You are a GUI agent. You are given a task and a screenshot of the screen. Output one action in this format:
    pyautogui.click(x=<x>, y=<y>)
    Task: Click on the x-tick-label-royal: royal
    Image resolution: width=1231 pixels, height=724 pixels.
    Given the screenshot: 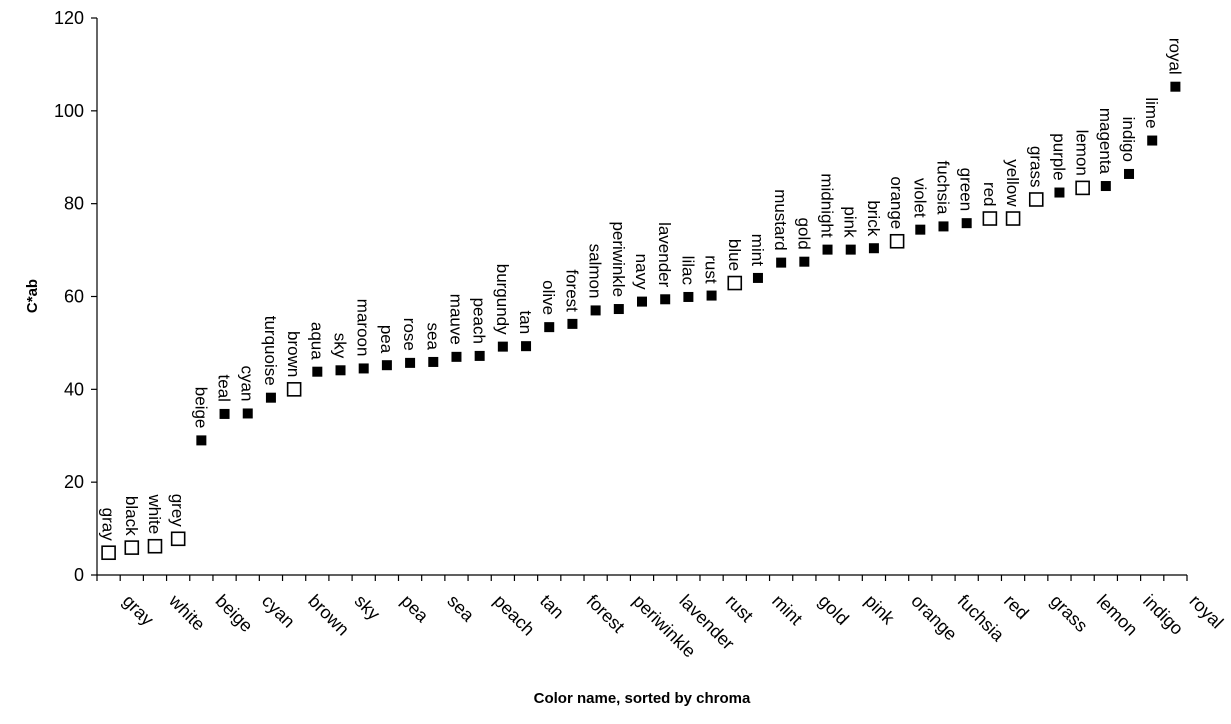 What is the action you would take?
    pyautogui.click(x=1207, y=612)
    